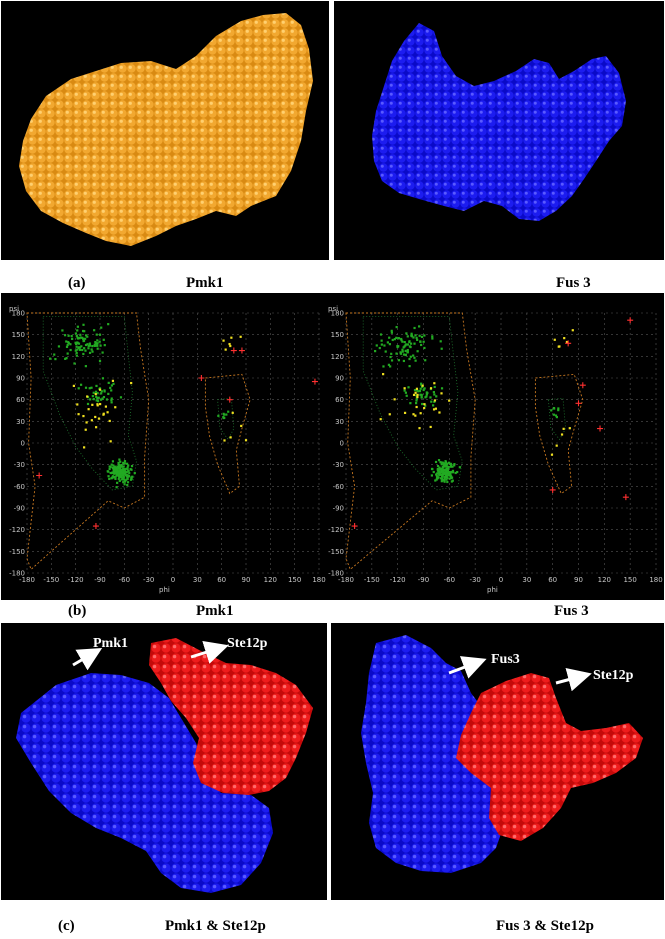 The height and width of the screenshot is (939, 665). Describe the element at coordinates (559, 434) in the screenshot. I see `allowed-contour-left-handed` at that location.